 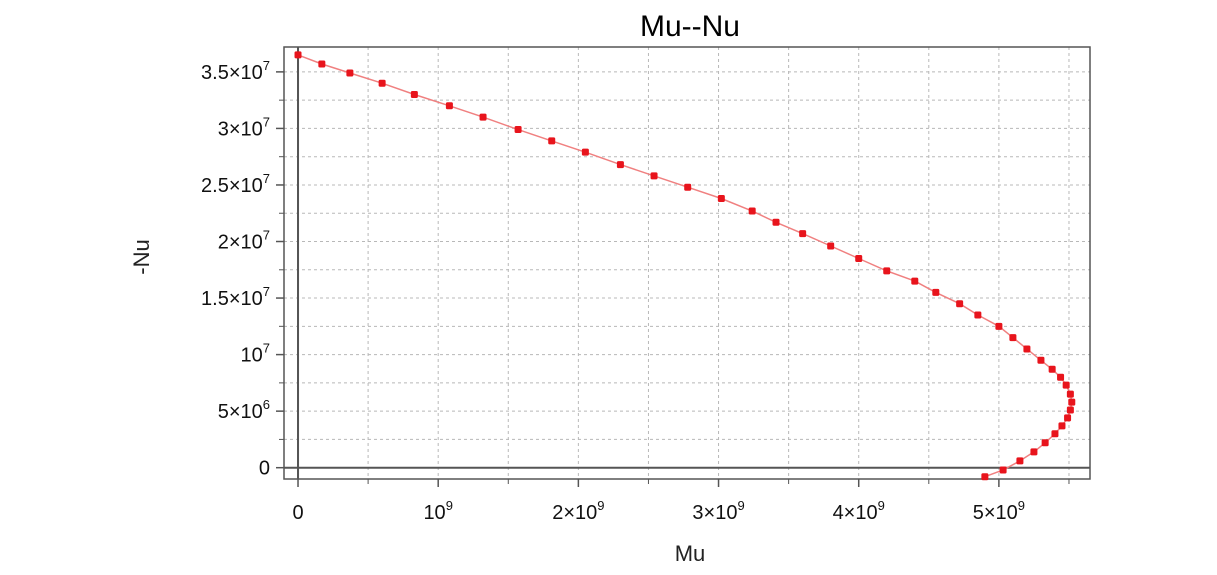 I want to click on y-tick-label: 107, so click(x=255, y=354).